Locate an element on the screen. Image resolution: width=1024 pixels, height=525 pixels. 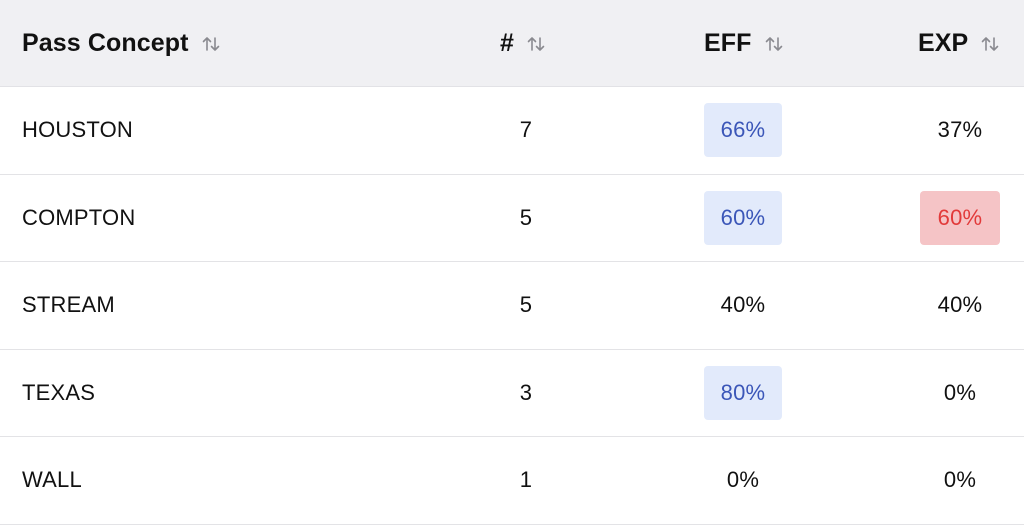
exp-cell: 37% is located at coordinates (960, 130).